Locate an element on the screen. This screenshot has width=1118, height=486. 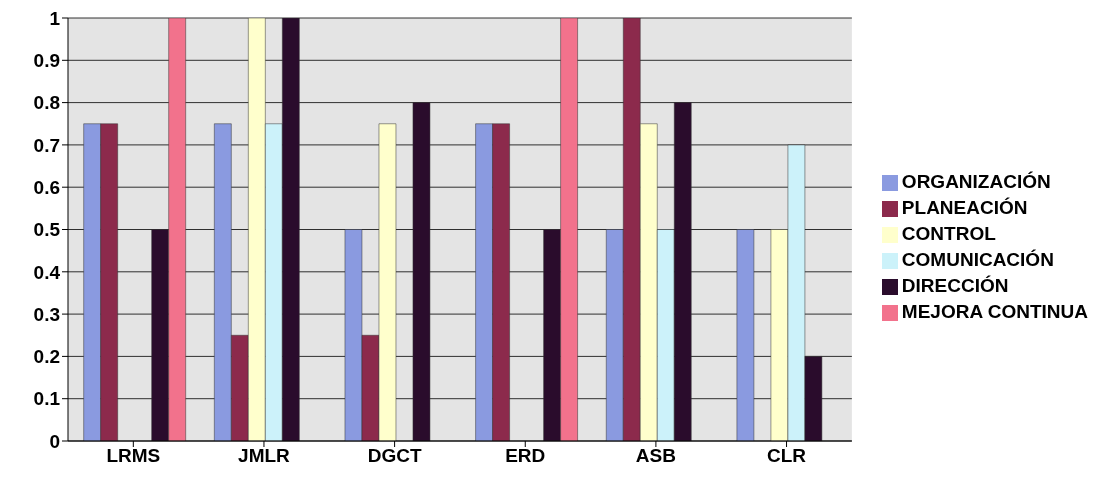
y-tick-label: 0.9 is located at coordinates (46, 61).